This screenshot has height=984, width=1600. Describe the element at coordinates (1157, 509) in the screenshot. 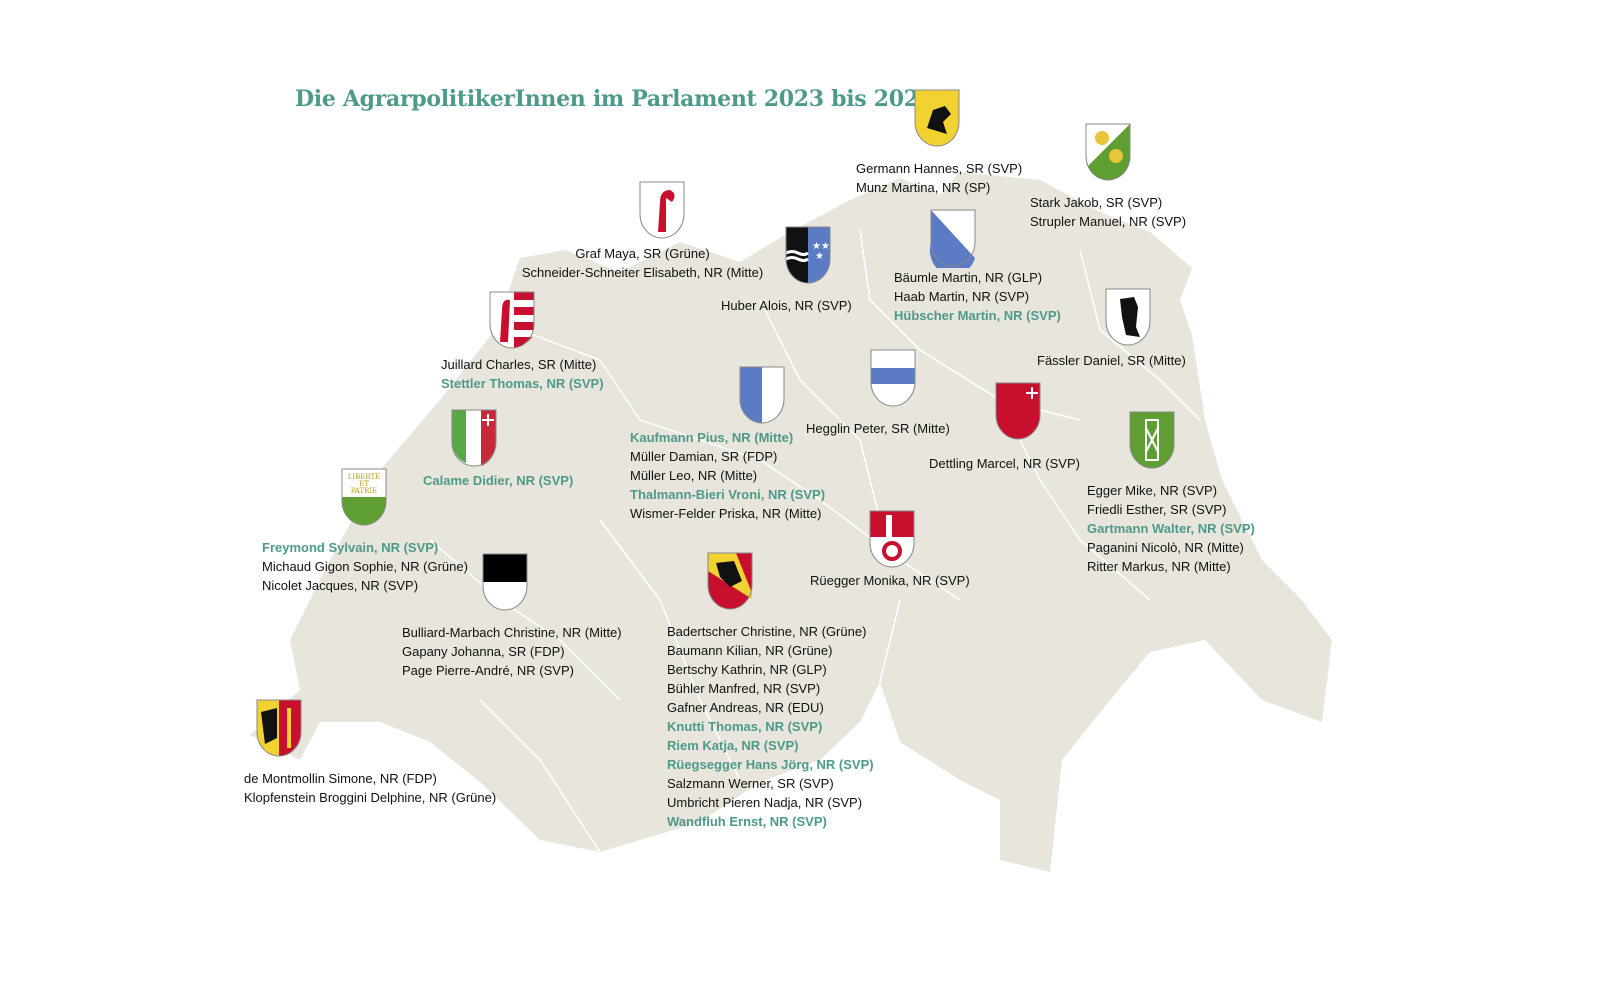

I see `legislator-entry: Friedli Esther, SR (SVP)` at that location.